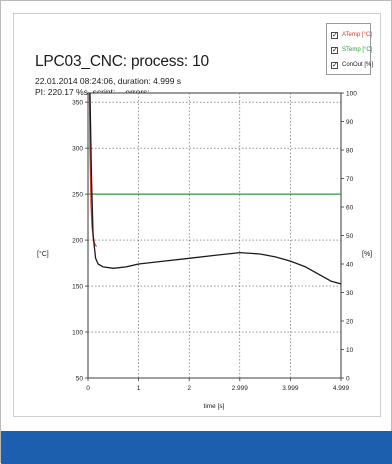  What do you see at coordinates (351, 94) in the screenshot?
I see `y-right-tick-label: 100` at bounding box center [351, 94].